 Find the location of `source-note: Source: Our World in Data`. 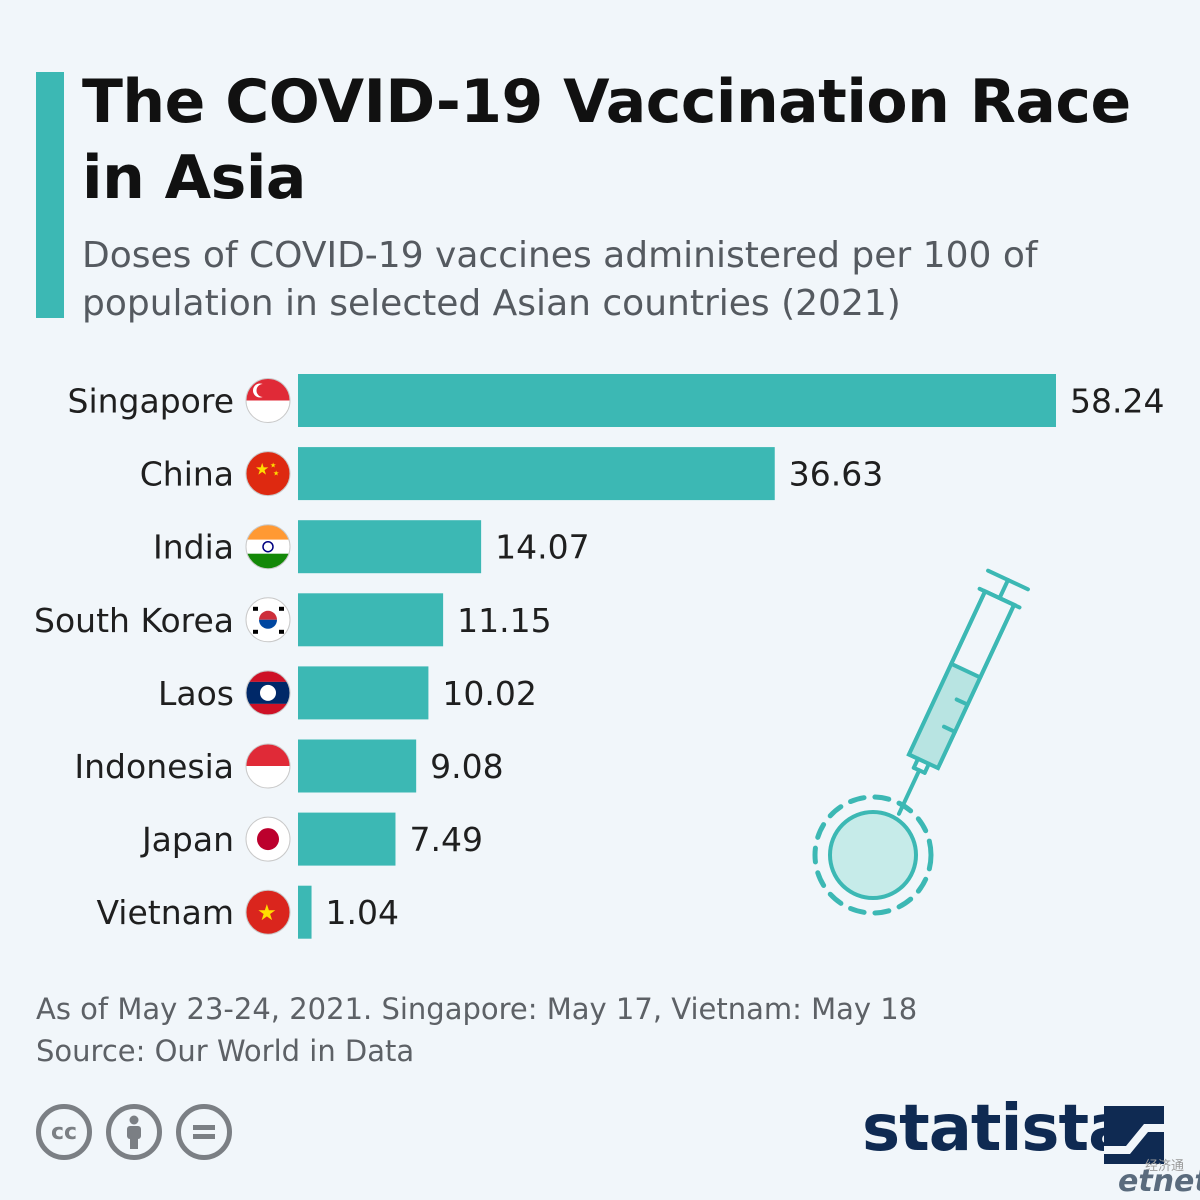

source-note: Source: Our World in Data is located at coordinates (225, 1051).